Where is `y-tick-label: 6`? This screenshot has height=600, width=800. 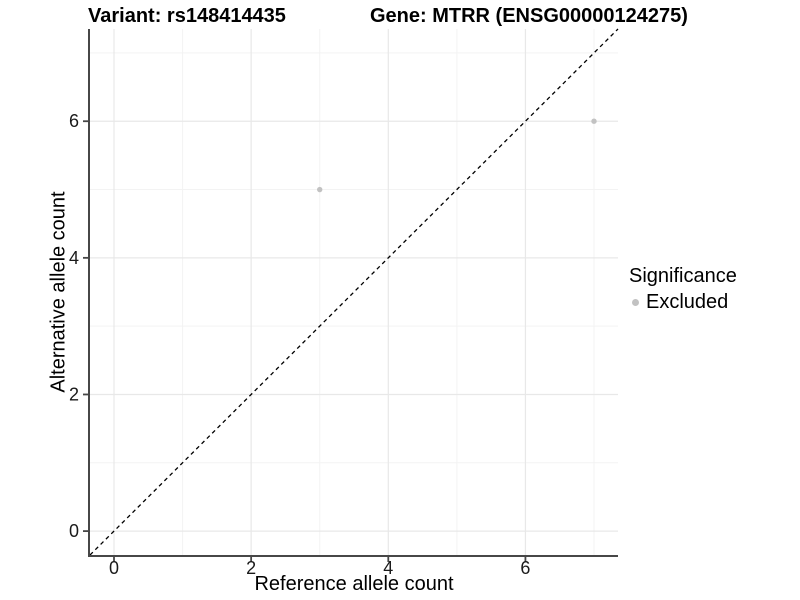
y-tick-label: 6 is located at coordinates (74, 121).